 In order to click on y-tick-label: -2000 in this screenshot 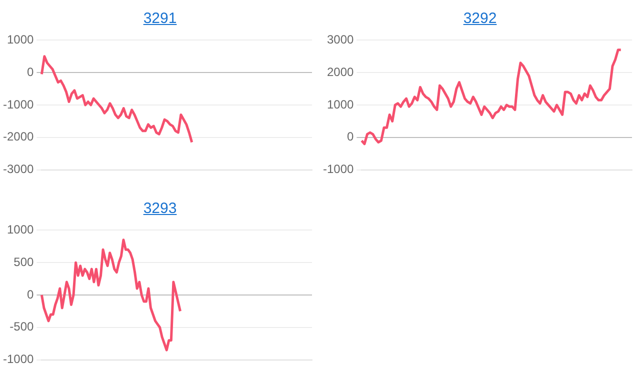, I will do `click(18, 137)`.